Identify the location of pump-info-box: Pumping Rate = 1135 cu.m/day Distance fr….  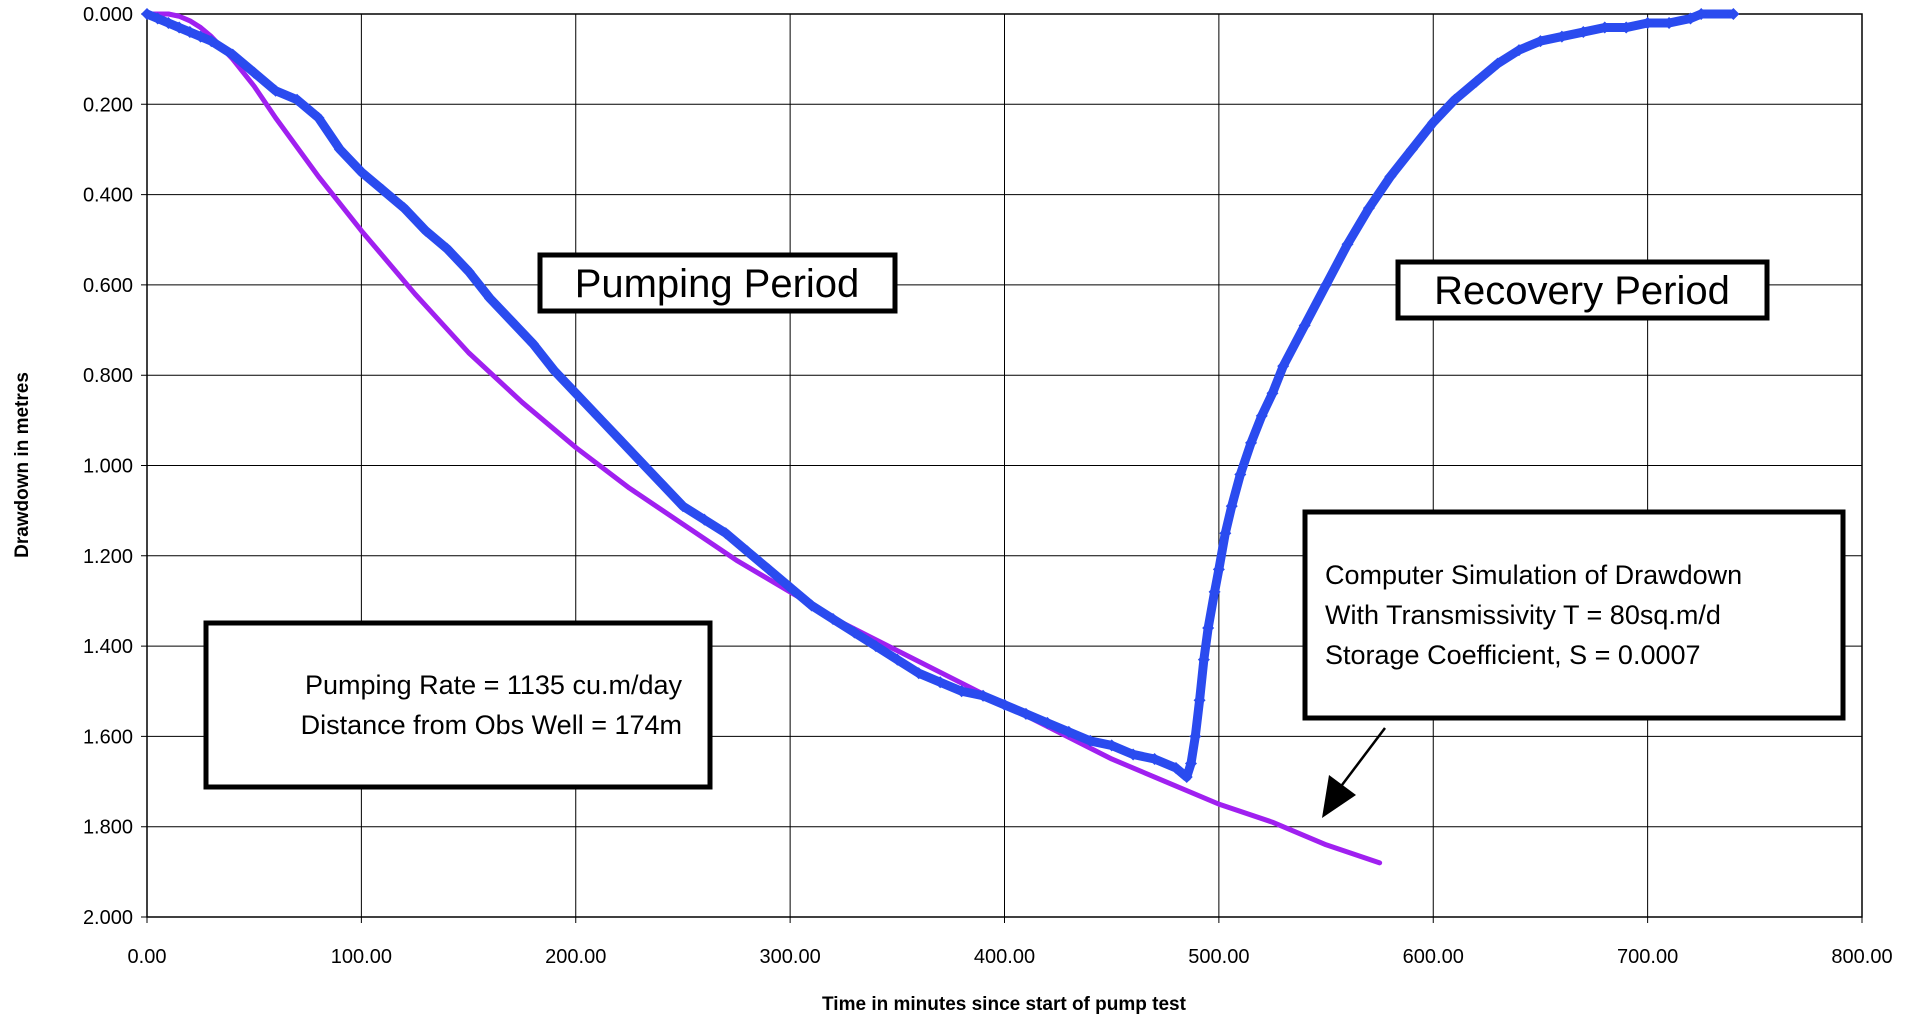
(458, 705).